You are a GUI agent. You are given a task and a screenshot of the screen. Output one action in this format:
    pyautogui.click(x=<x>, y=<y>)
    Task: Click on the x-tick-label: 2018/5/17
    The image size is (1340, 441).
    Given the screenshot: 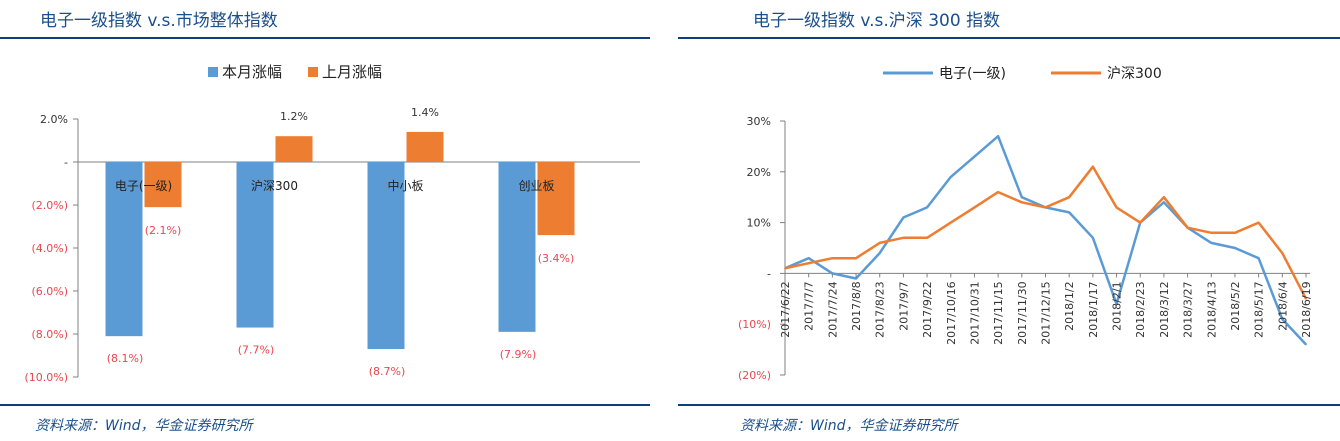 What is the action you would take?
    pyautogui.click(x=1259, y=309)
    